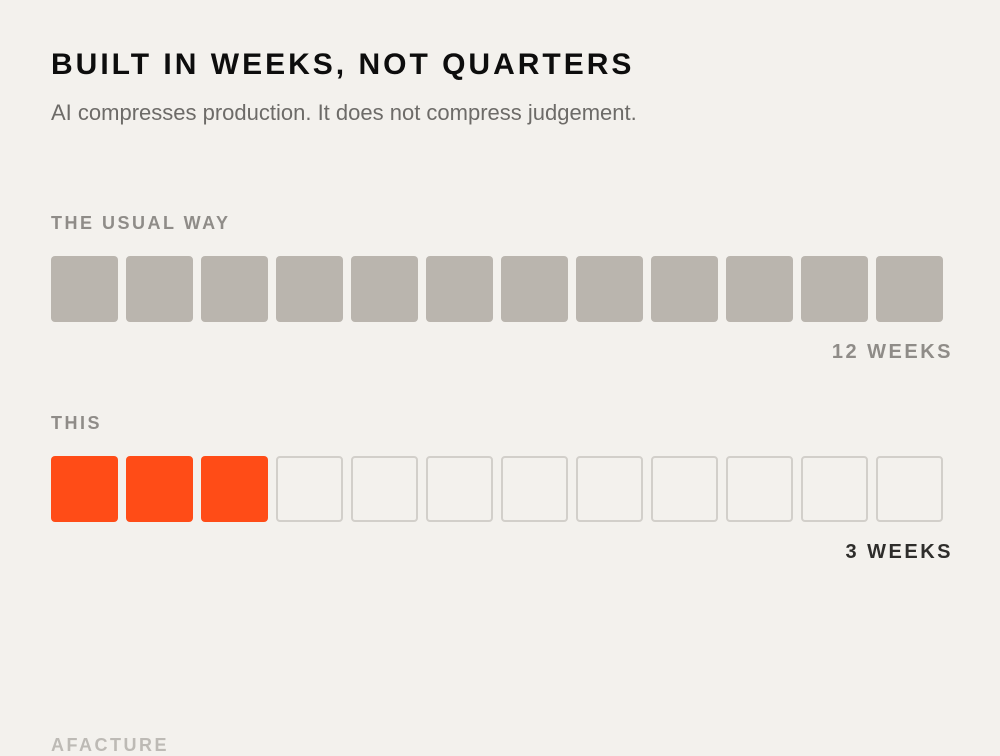  I want to click on this-week-block-3-filled, so click(234, 489).